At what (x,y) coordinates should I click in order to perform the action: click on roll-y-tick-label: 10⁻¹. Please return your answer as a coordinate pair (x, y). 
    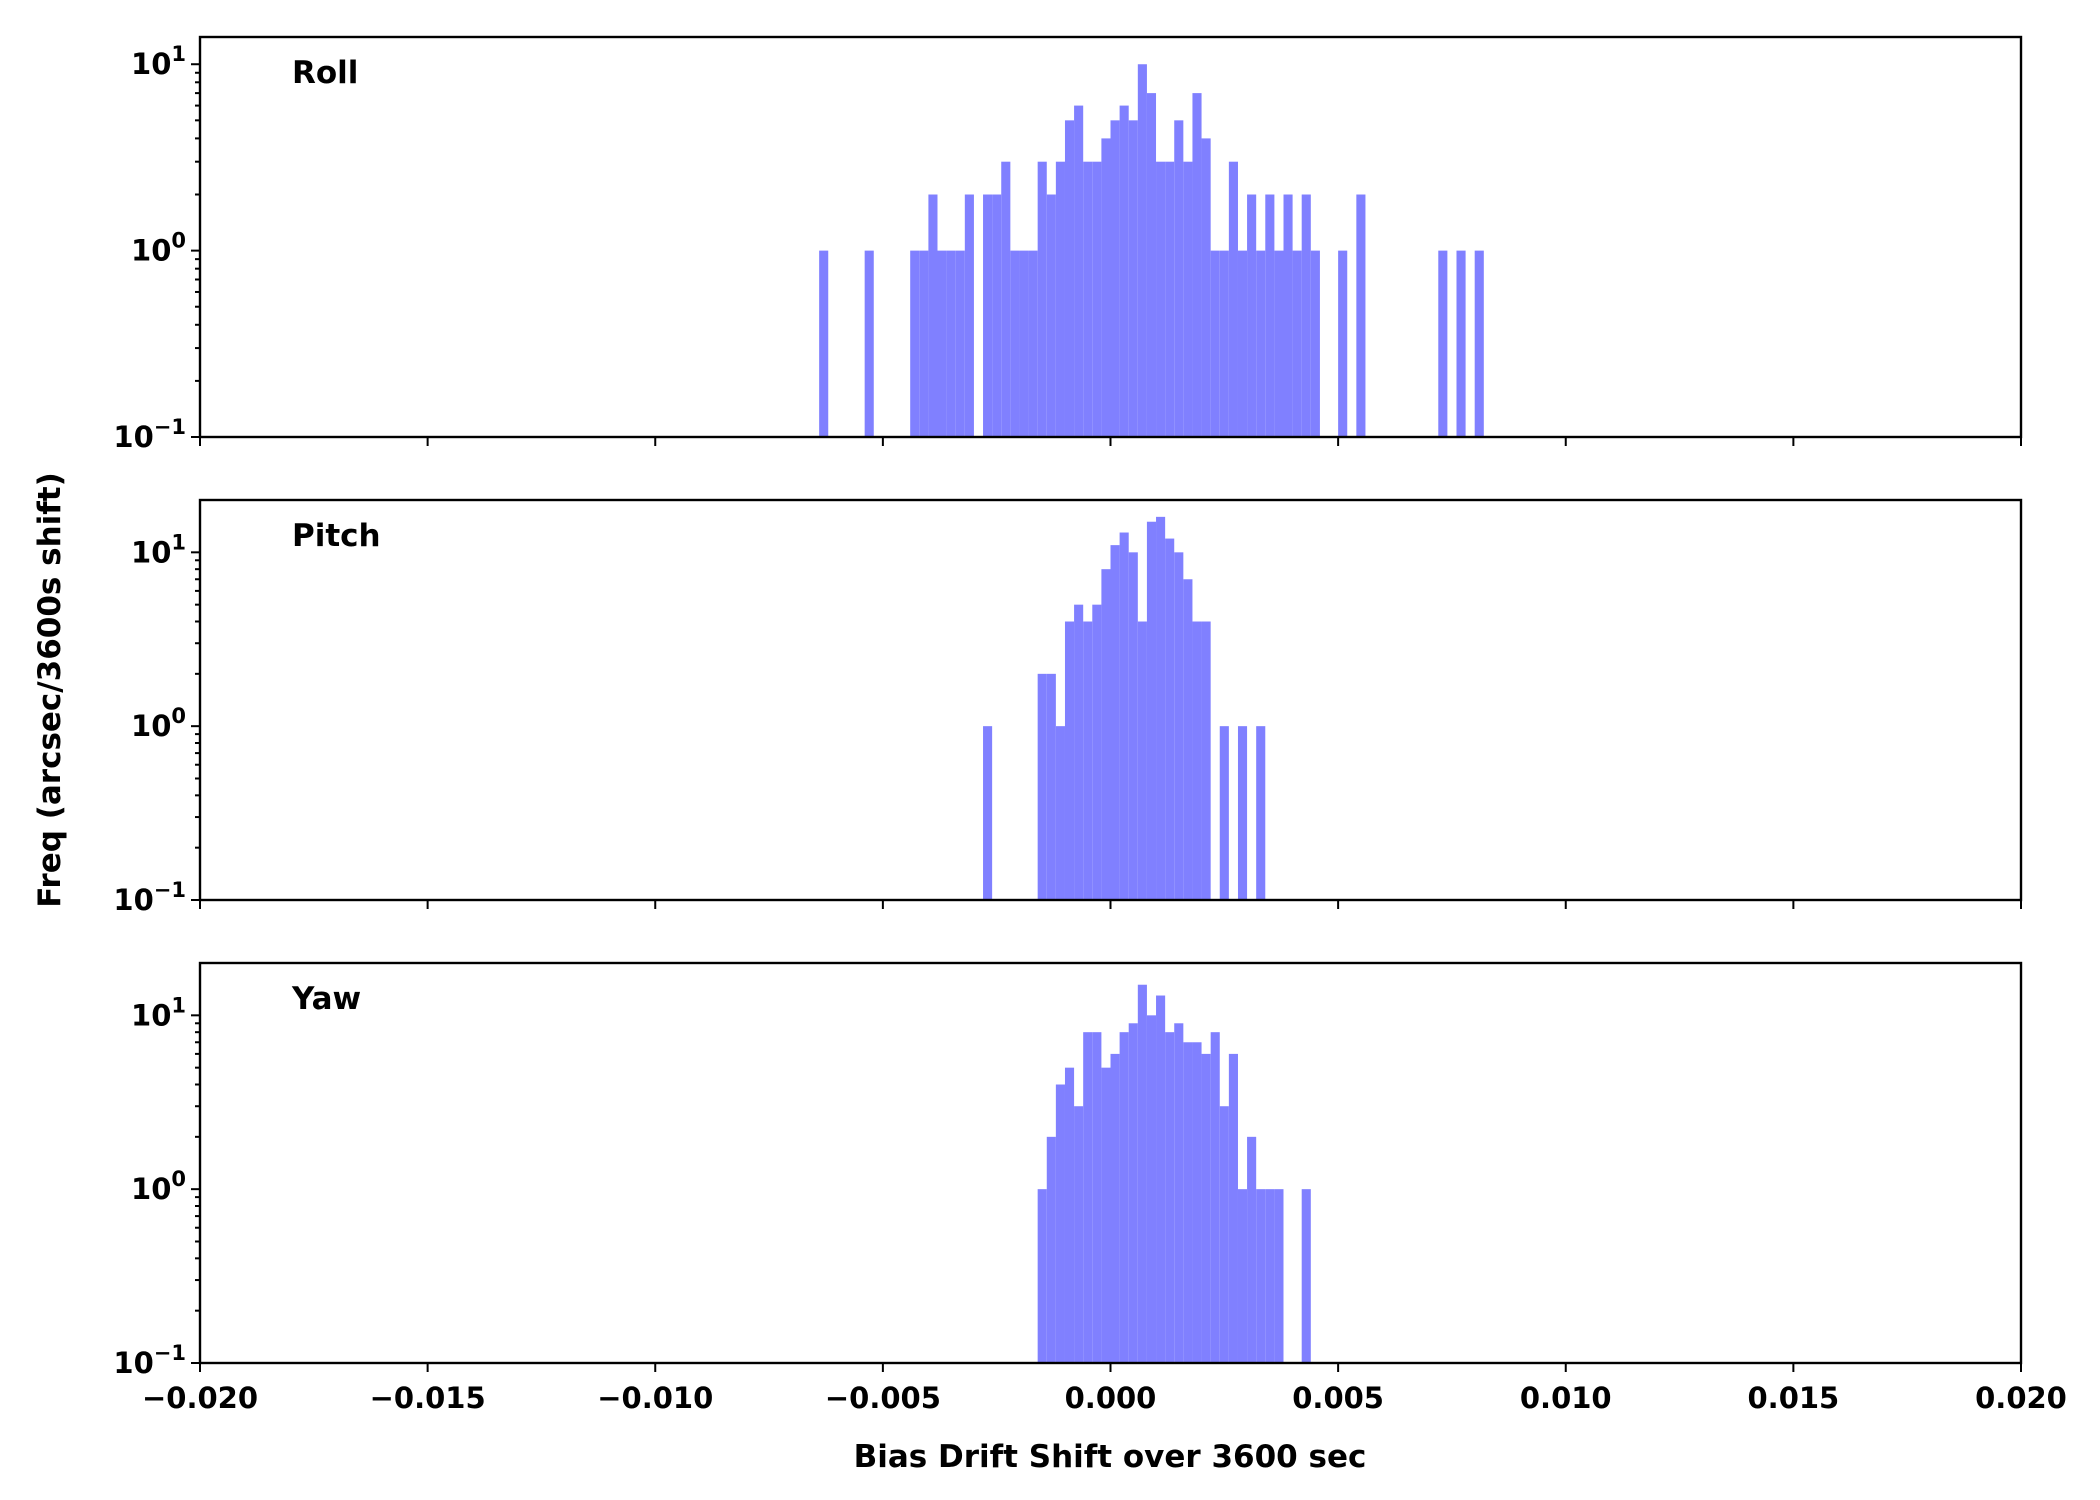
    Looking at the image, I should click on (149, 434).